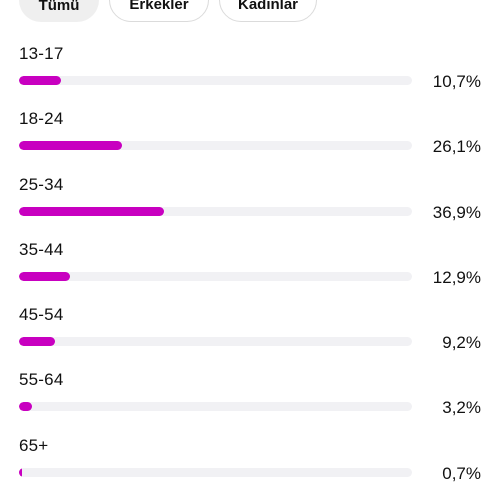 The width and height of the screenshot is (500, 500). What do you see at coordinates (250, 335) in the screenshot?
I see `age-row-45-54: 45-54 9,2%` at bounding box center [250, 335].